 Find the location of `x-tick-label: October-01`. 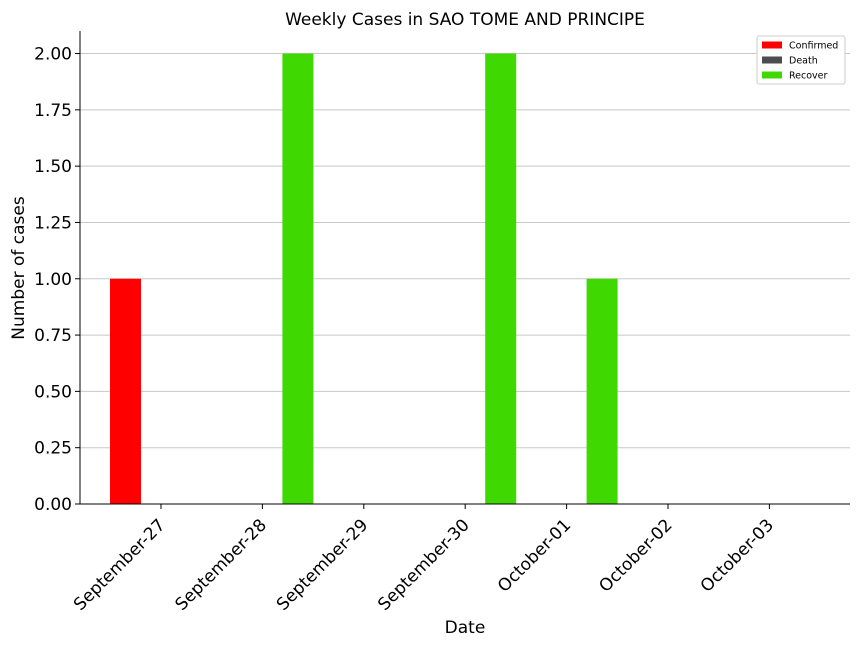

x-tick-label: October-01 is located at coordinates (534, 555).